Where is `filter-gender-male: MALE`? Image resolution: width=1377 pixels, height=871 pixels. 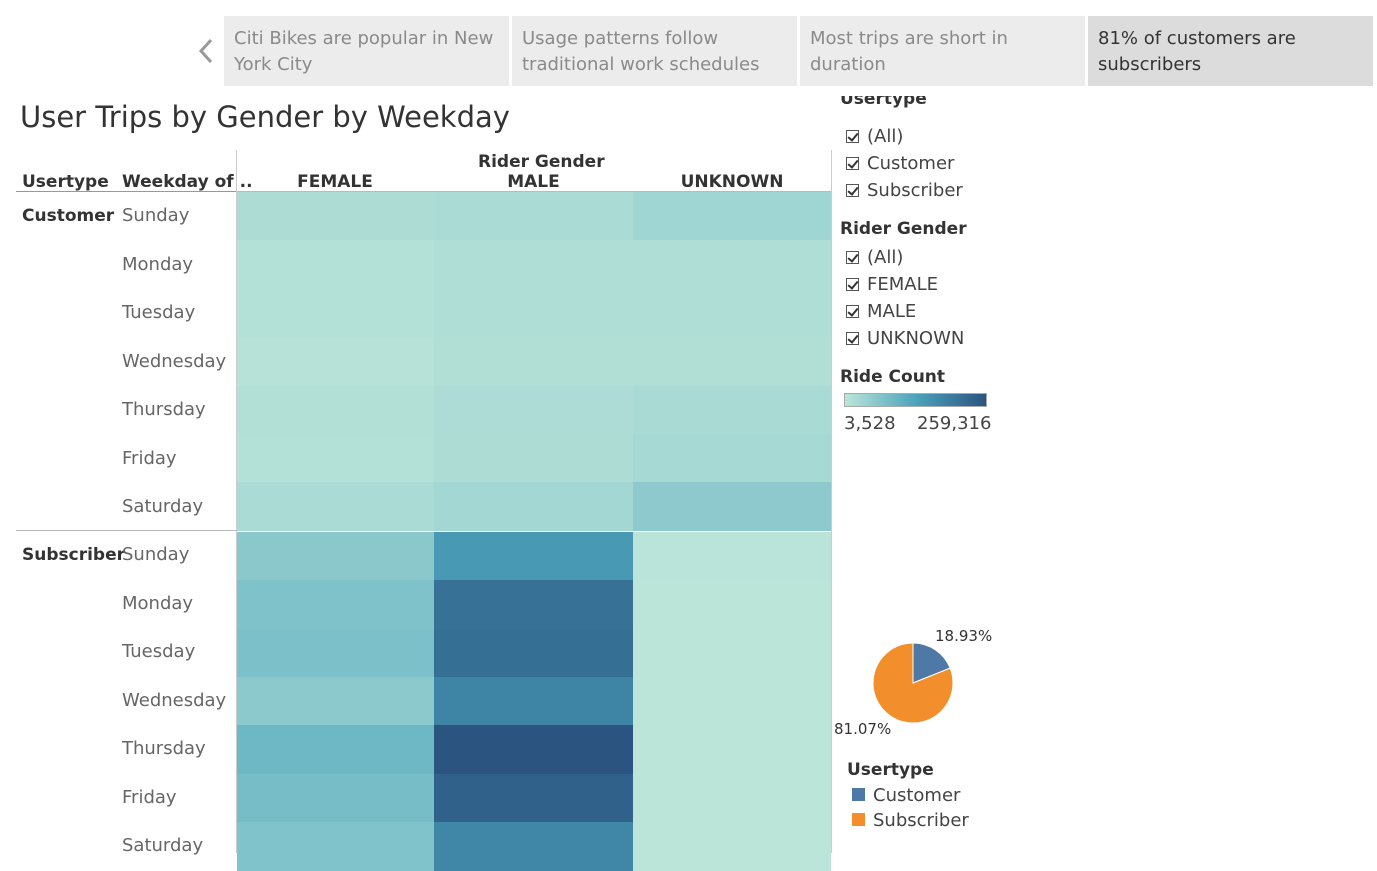 filter-gender-male: MALE is located at coordinates (881, 311).